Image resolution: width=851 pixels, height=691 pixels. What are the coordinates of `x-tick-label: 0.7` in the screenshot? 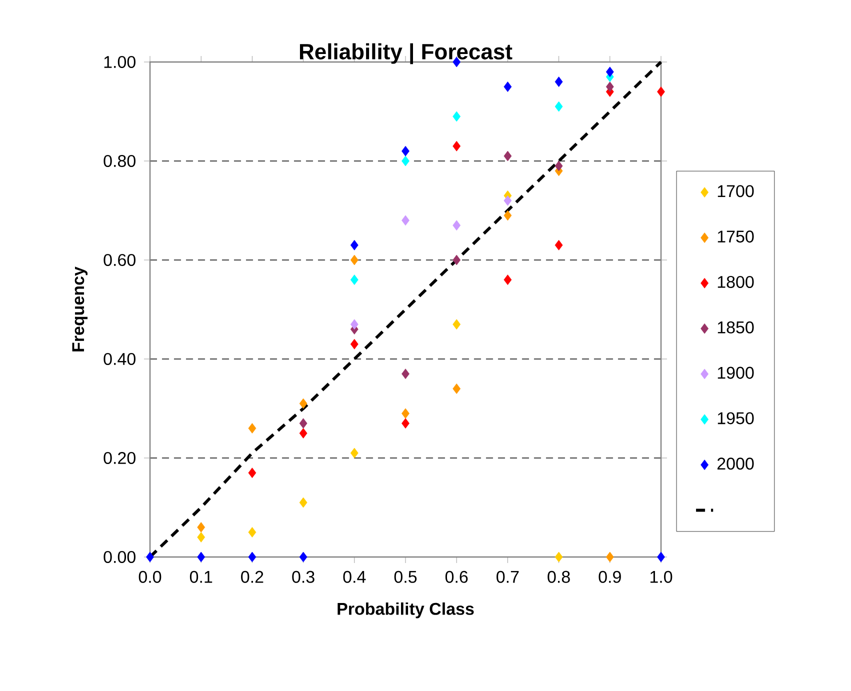 It's located at (507, 576).